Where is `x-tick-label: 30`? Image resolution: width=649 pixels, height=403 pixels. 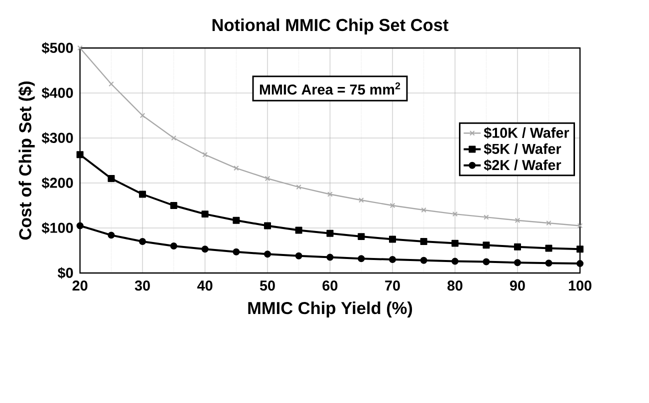
x-tick-label: 30 is located at coordinates (142, 285).